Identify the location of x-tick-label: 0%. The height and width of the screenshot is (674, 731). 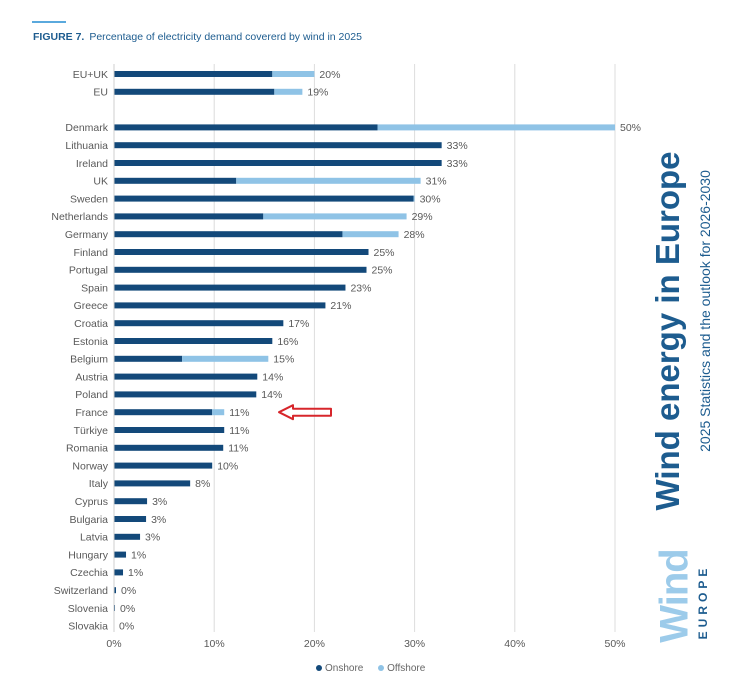
(113, 644).